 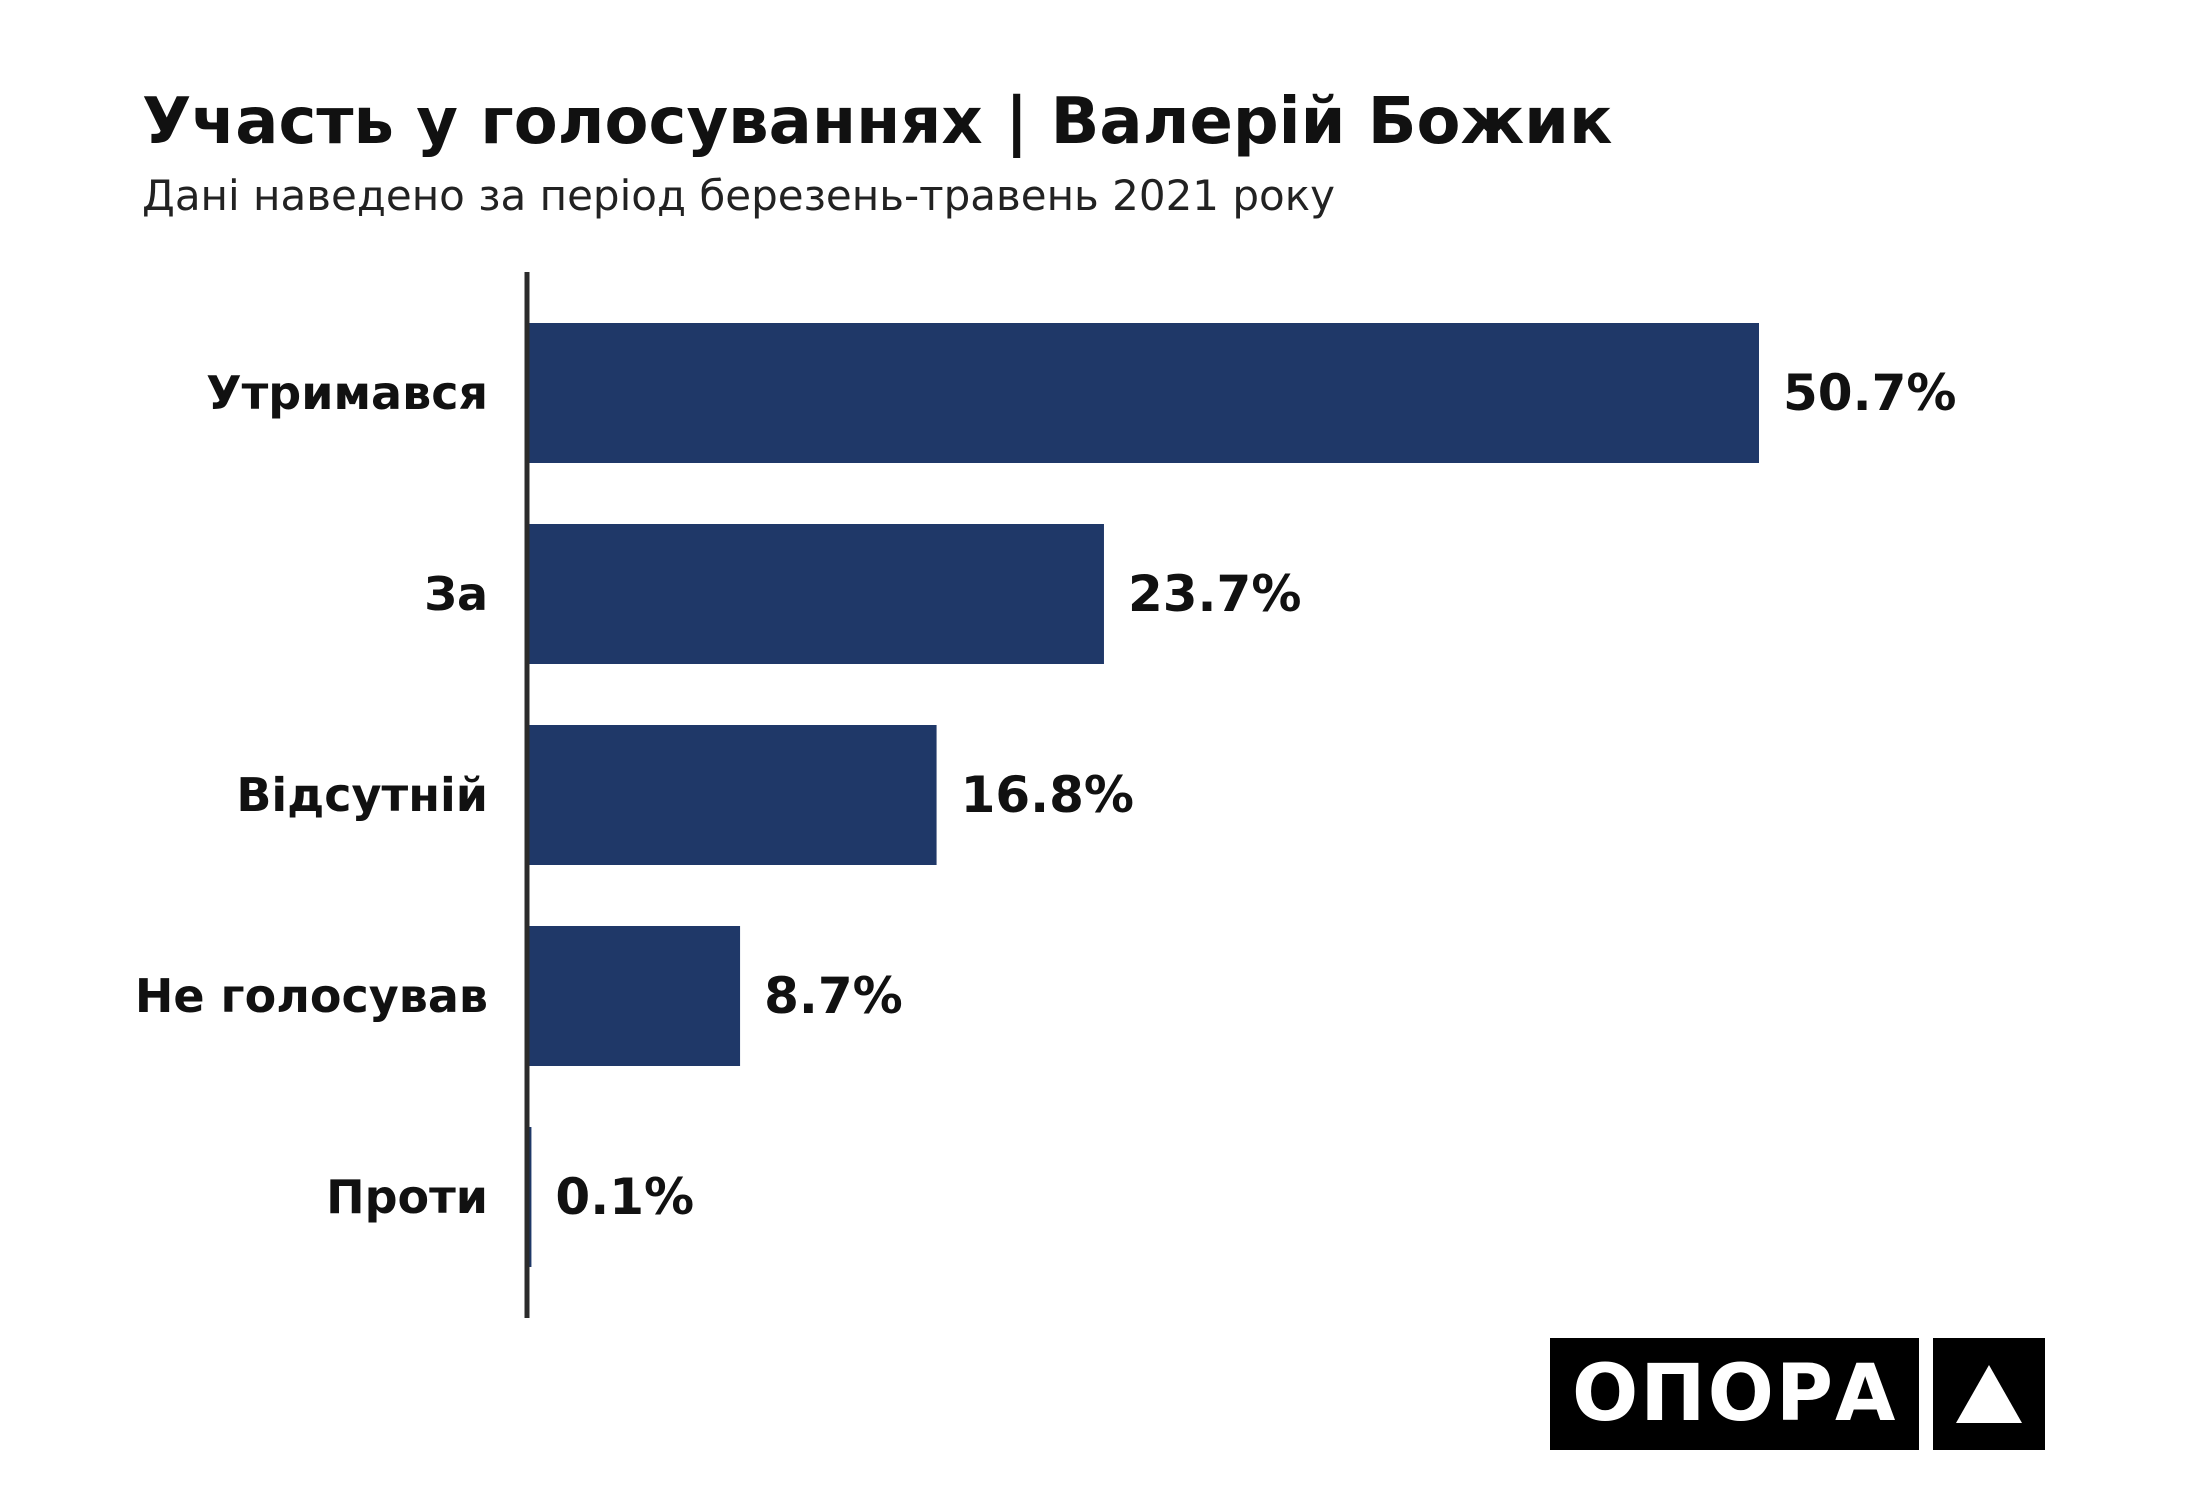 What do you see at coordinates (1989, 1394) in the screenshot?
I see `triangle-icon` at bounding box center [1989, 1394].